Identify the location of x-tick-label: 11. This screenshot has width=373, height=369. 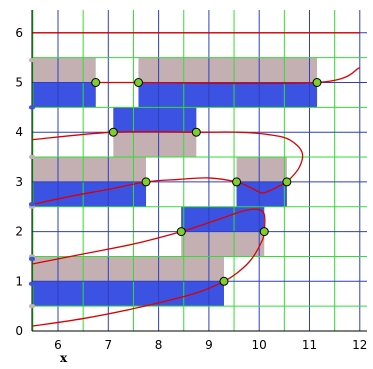
(309, 345).